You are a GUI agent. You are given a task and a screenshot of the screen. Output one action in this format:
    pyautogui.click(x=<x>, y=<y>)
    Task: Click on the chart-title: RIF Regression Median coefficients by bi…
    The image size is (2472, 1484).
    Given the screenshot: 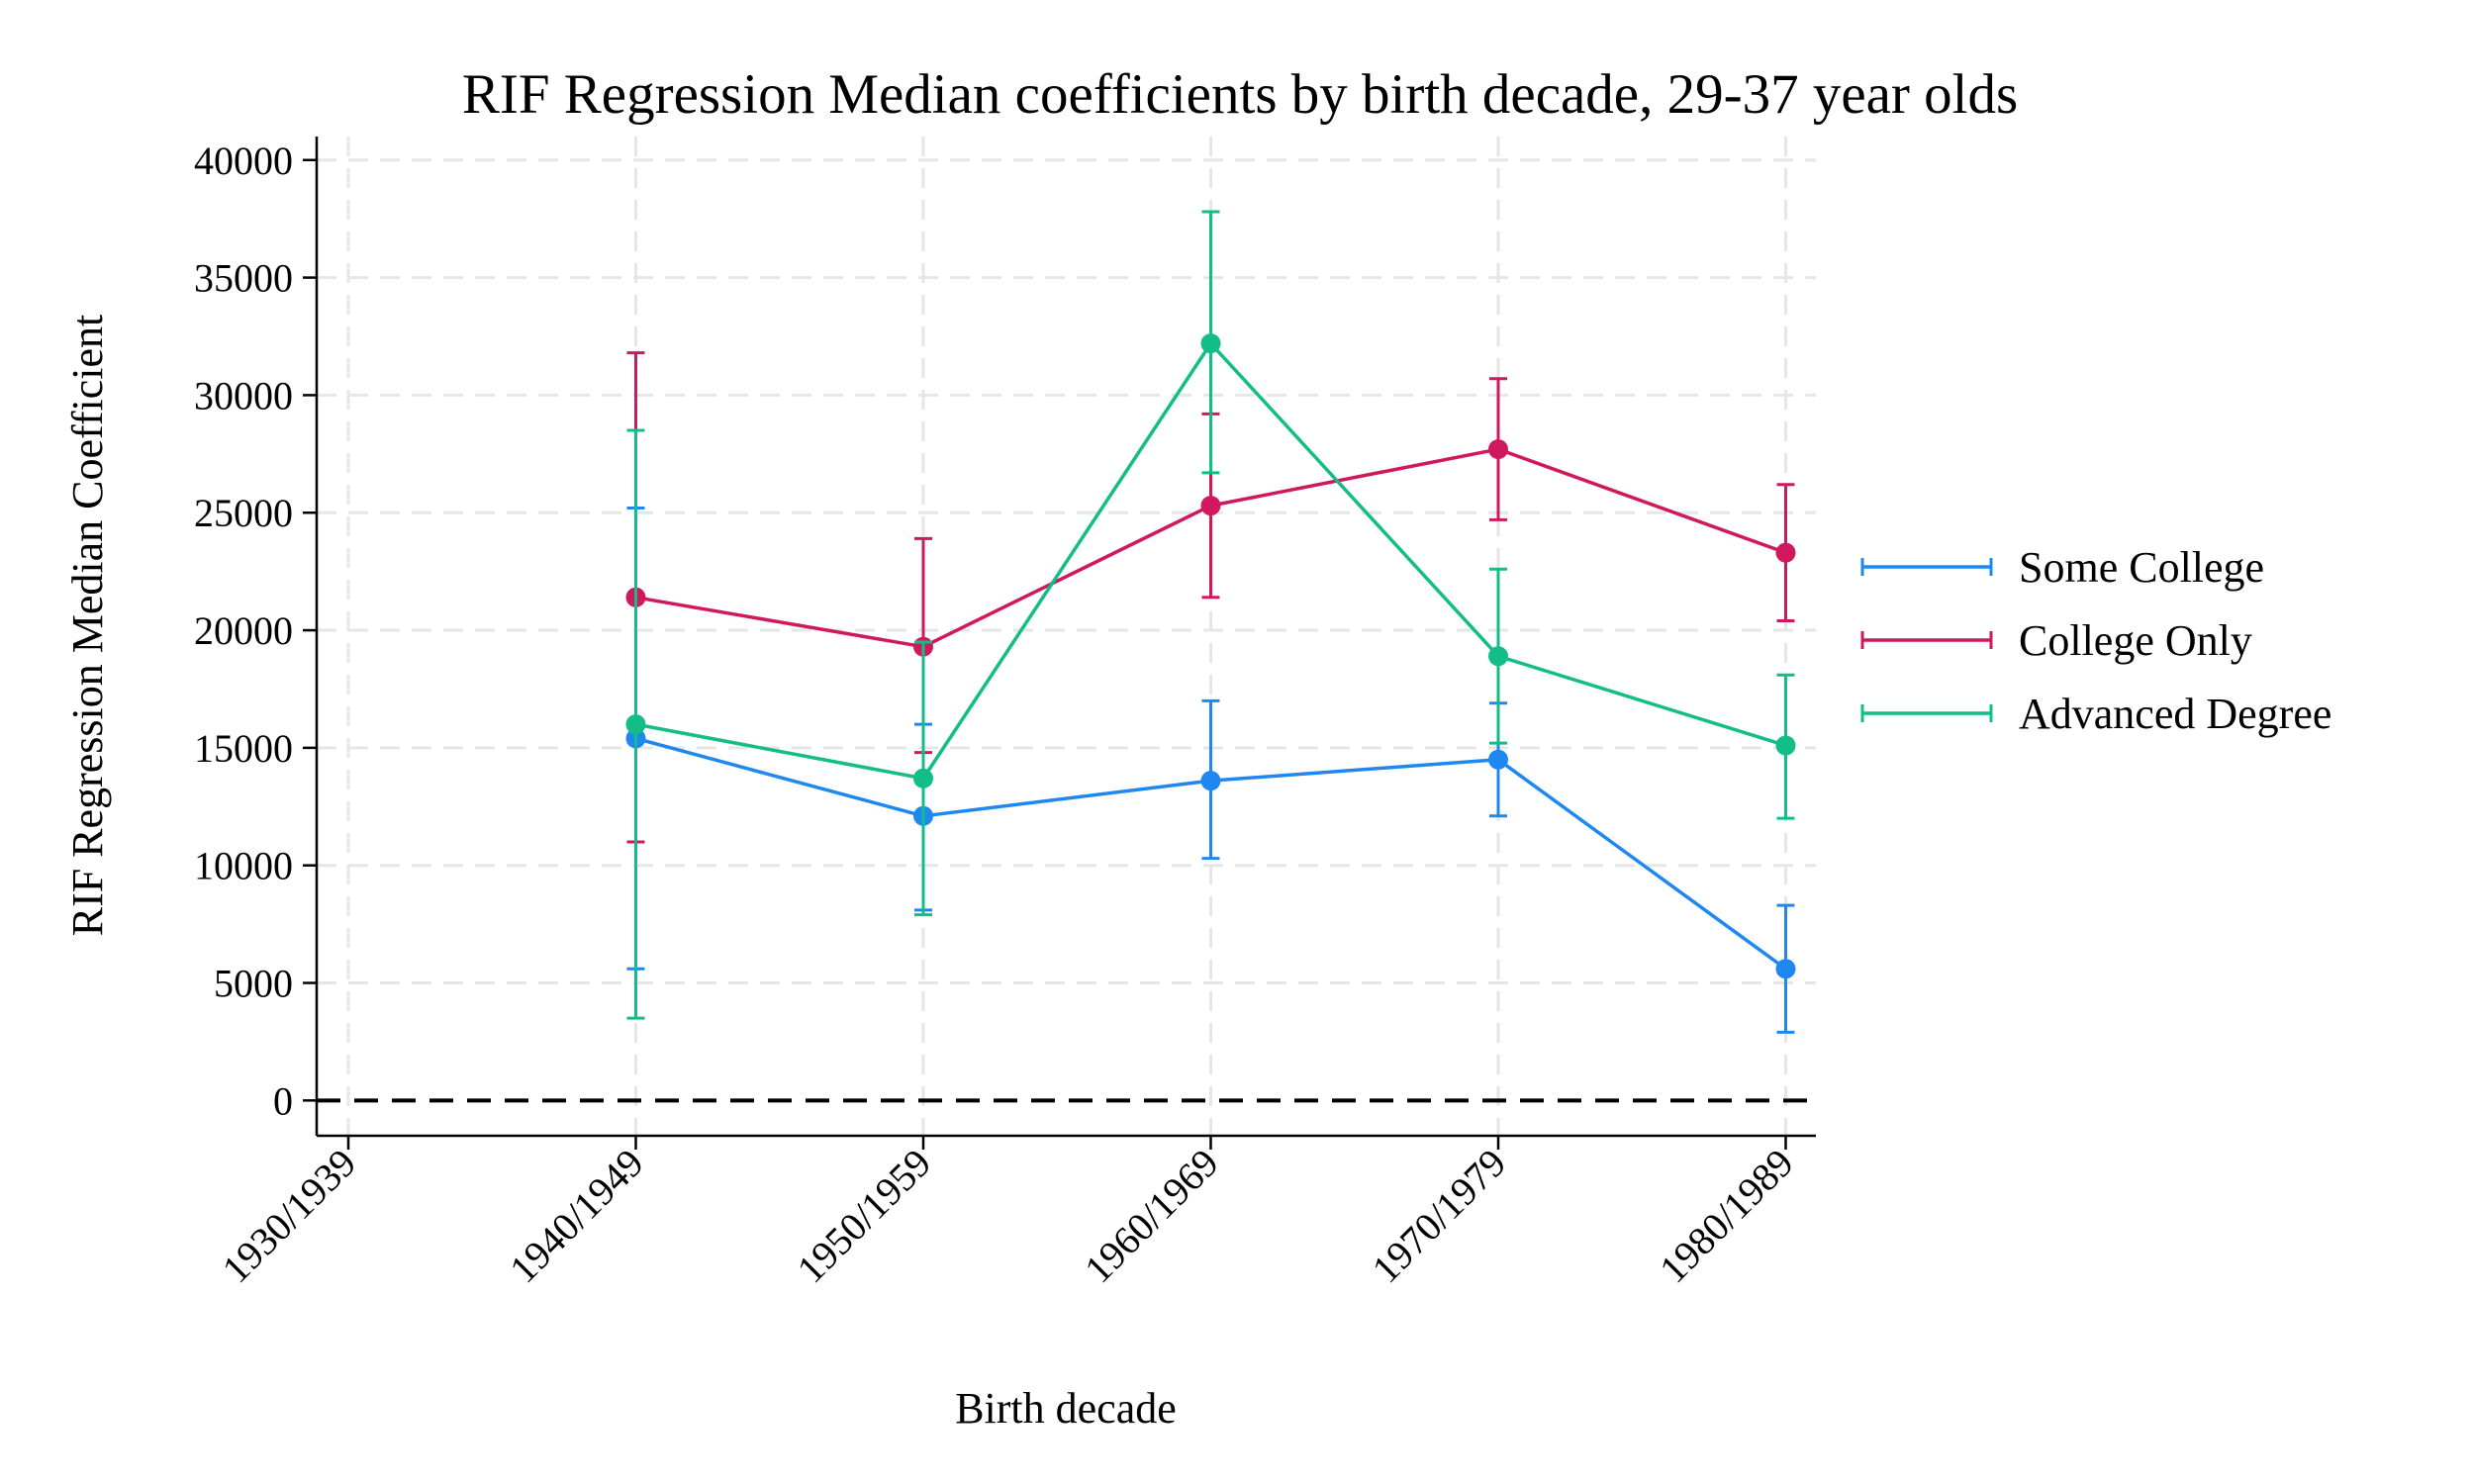 What is the action you would take?
    pyautogui.click(x=1240, y=94)
    